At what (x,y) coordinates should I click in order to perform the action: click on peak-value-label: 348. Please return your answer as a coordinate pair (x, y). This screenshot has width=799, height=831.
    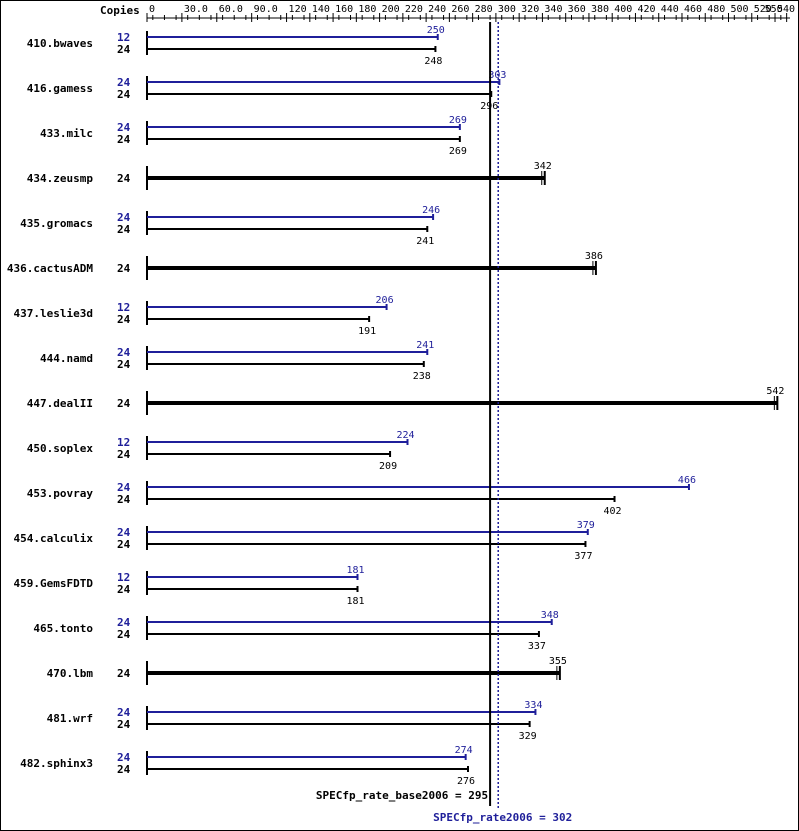
    Looking at the image, I should click on (550, 615).